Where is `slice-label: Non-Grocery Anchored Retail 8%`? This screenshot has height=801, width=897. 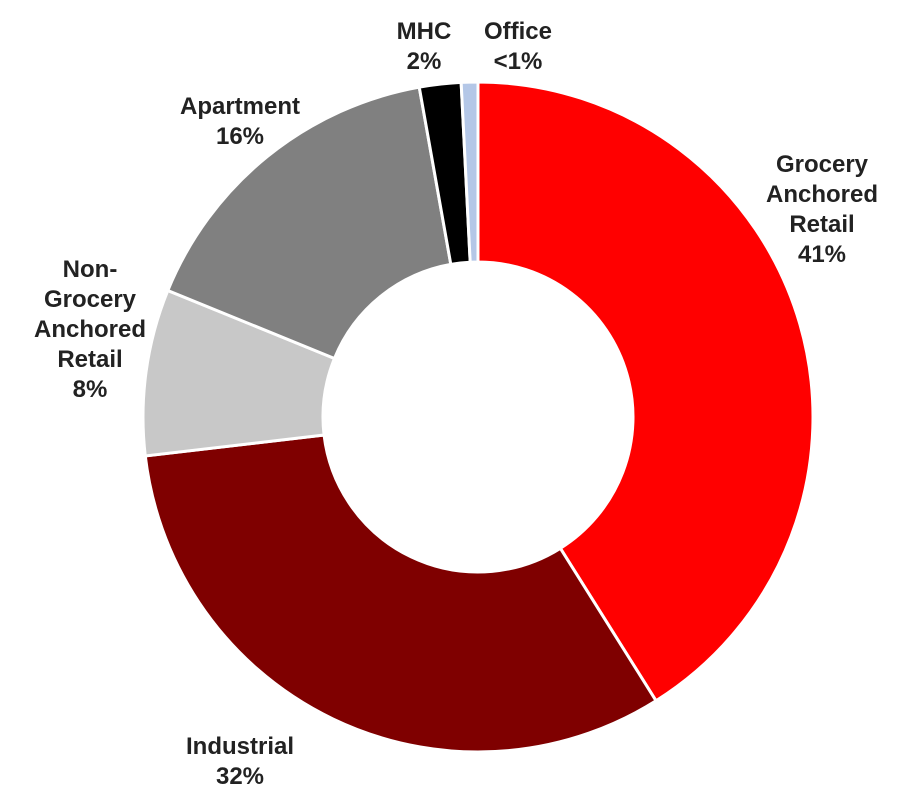
slice-label: Non-Grocery Anchored Retail 8% is located at coordinates (90, 330).